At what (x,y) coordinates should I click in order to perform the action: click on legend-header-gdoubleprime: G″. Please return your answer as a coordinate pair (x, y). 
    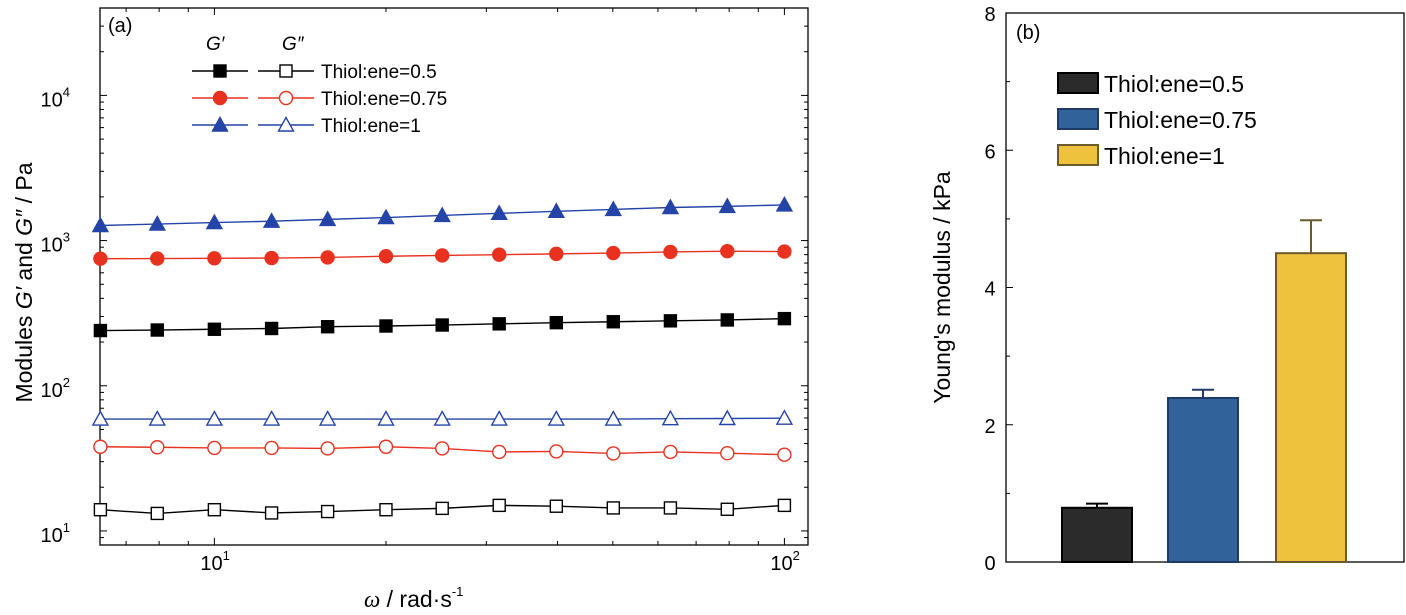
    Looking at the image, I should click on (293, 44).